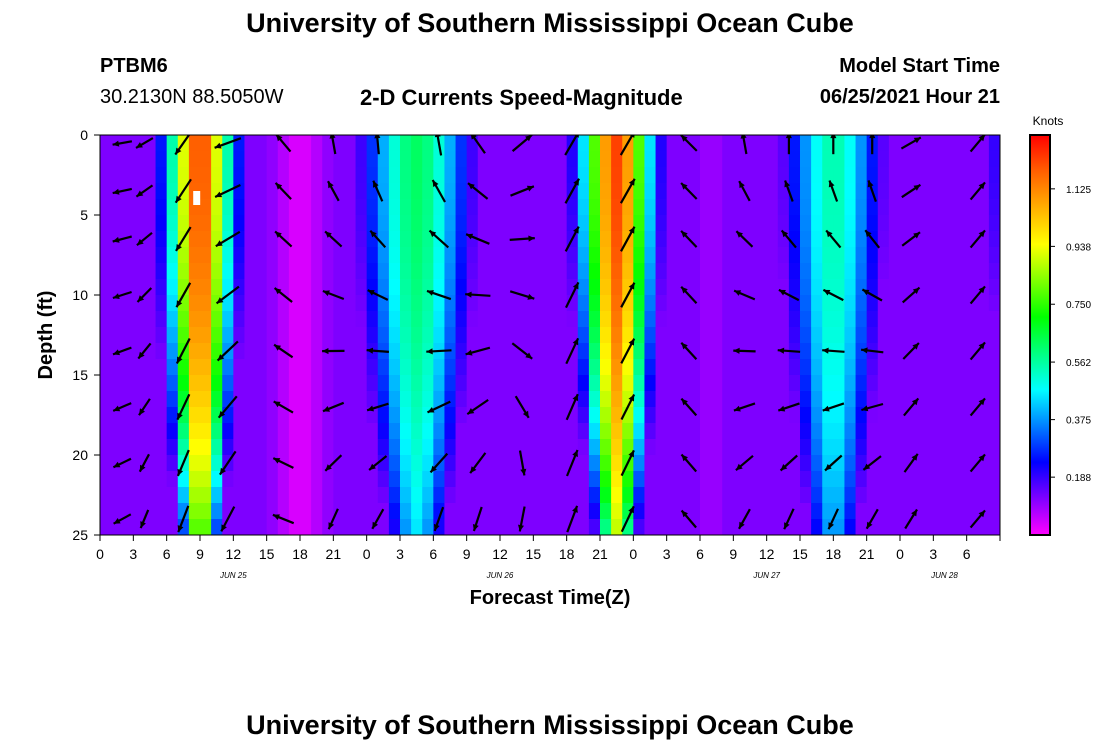  What do you see at coordinates (1078, 247) in the screenshot?
I see `colorbar-tick-label: 0.938` at bounding box center [1078, 247].